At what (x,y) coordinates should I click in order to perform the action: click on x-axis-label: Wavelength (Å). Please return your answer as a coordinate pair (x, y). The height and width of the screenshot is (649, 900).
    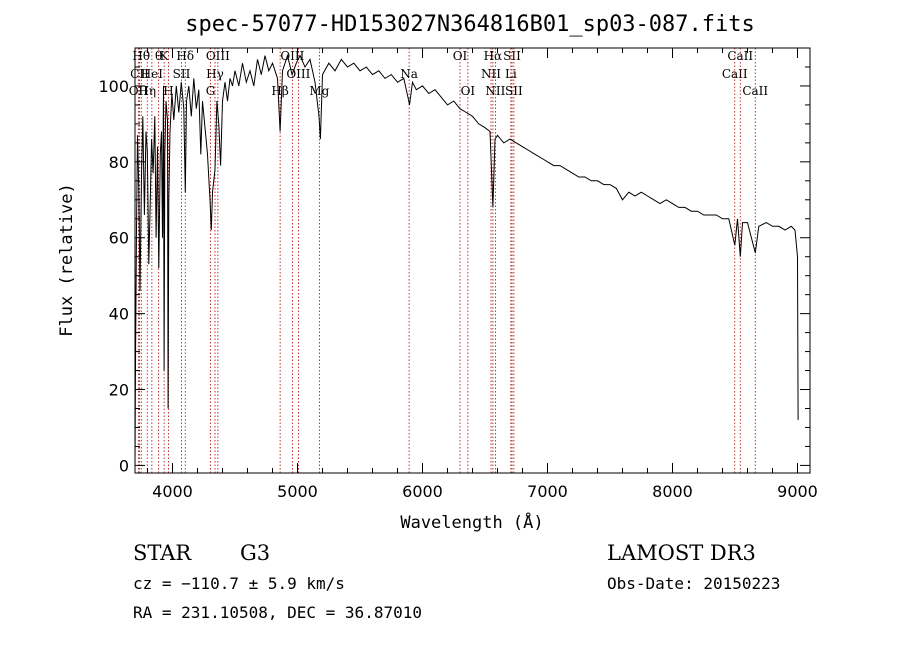
    Looking at the image, I should click on (471, 522).